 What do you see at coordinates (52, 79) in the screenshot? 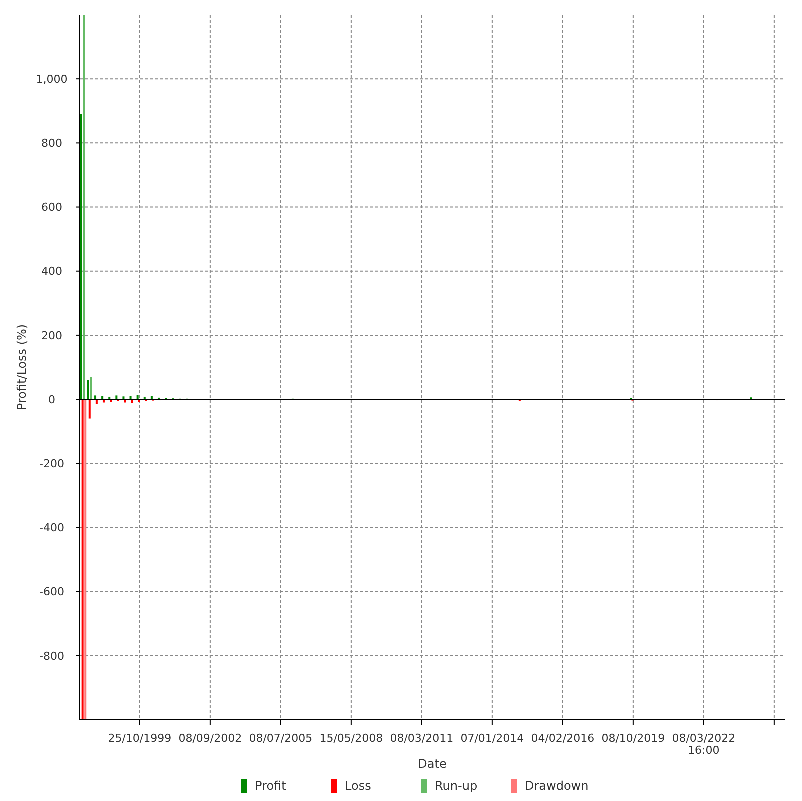
I see `y-tick-label: 1,000` at bounding box center [52, 79].